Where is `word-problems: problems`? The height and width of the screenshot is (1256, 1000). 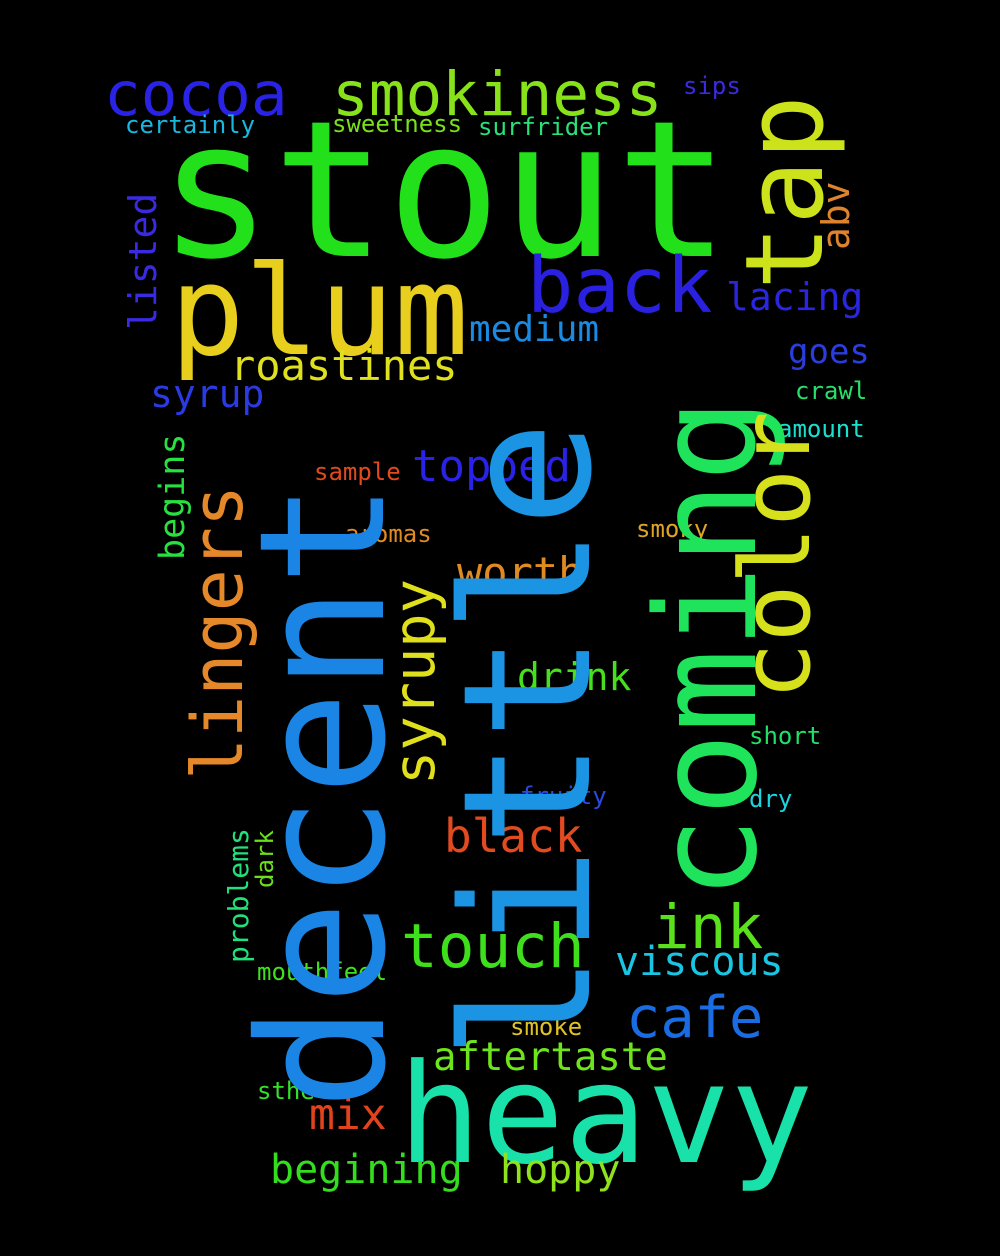
word-problems: problems is located at coordinates (238, 895).